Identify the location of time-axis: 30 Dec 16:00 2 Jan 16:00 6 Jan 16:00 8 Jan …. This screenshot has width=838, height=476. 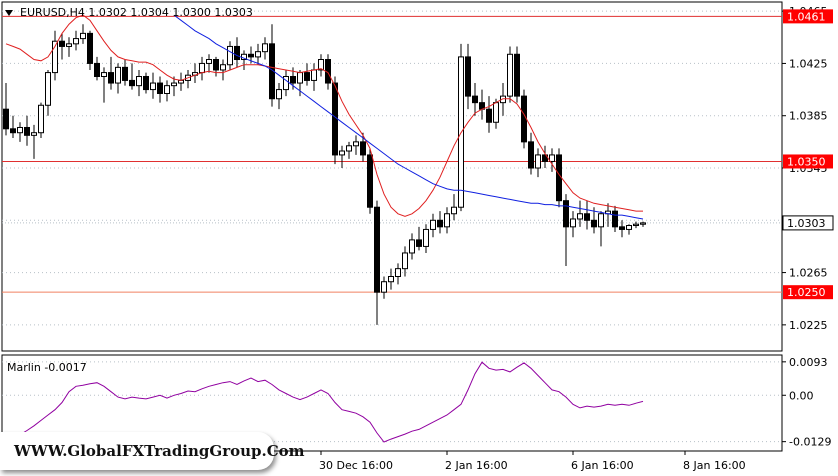
(532, 461).